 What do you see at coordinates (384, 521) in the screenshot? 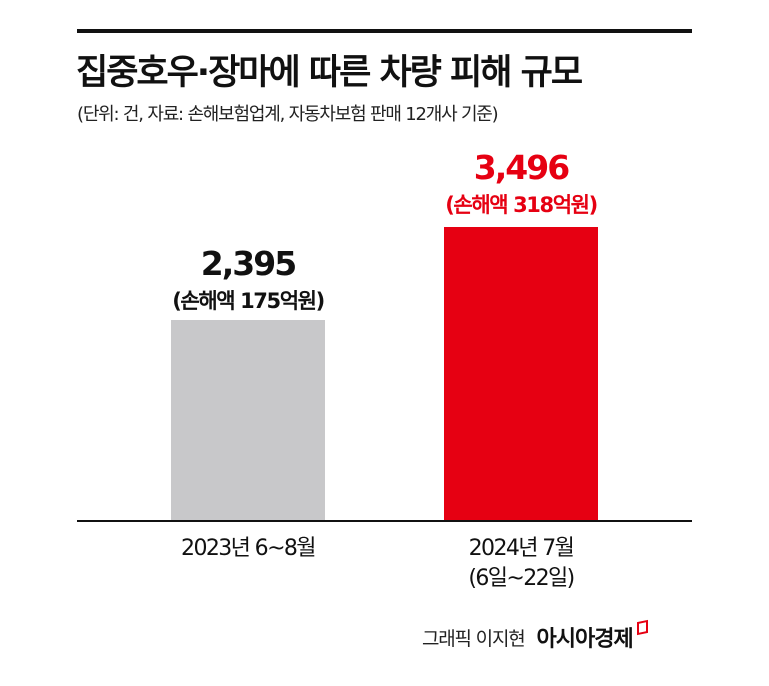
I see `x-axis-baseline` at bounding box center [384, 521].